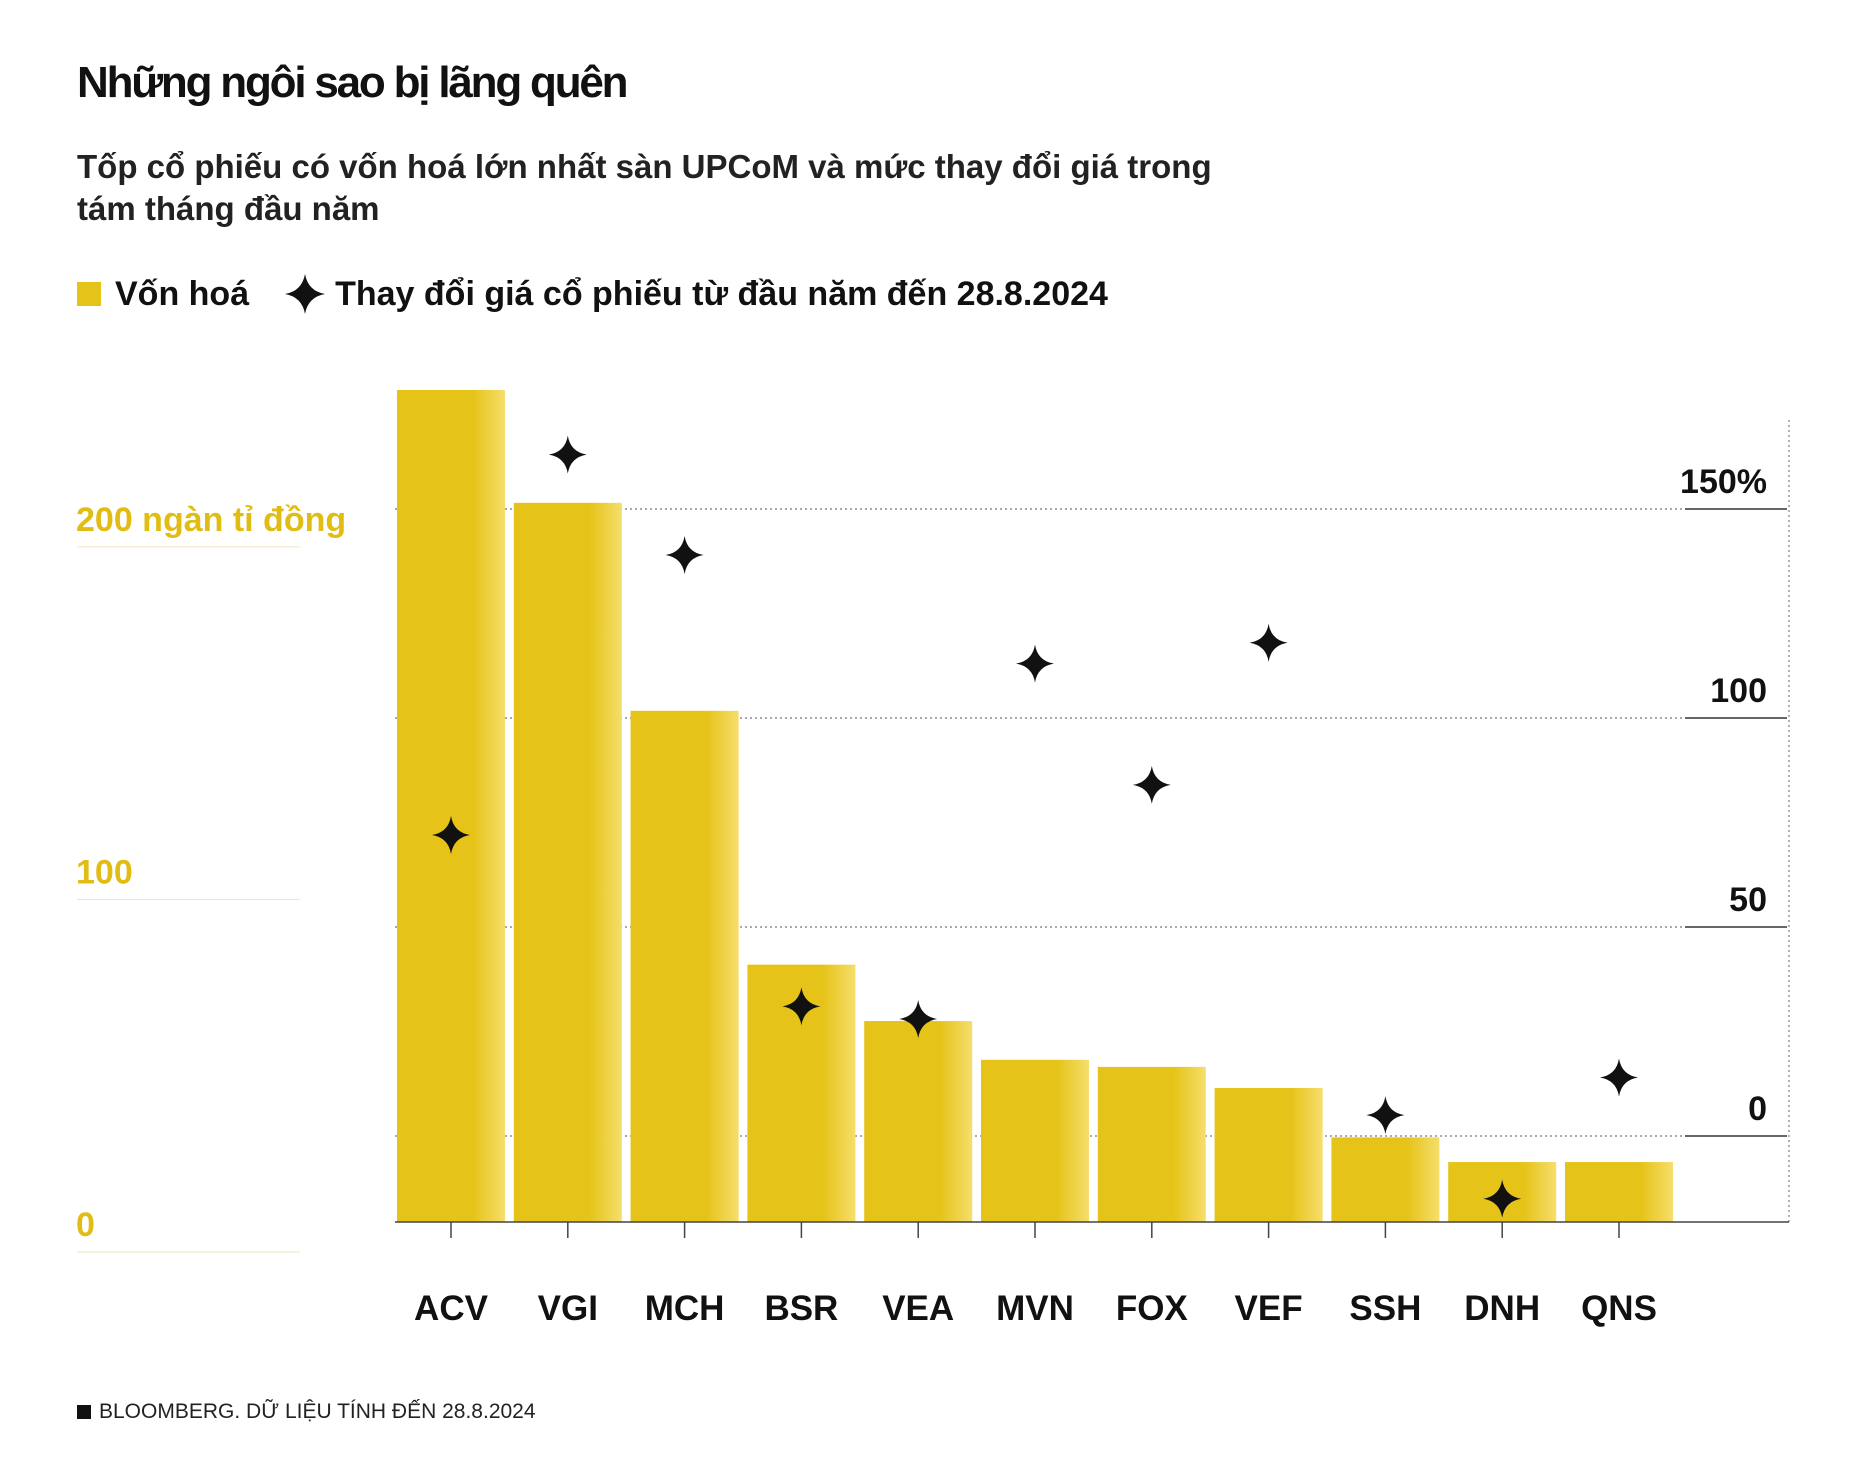 The image size is (1867, 1472). I want to click on star-marker-bsr, so click(801, 1006).